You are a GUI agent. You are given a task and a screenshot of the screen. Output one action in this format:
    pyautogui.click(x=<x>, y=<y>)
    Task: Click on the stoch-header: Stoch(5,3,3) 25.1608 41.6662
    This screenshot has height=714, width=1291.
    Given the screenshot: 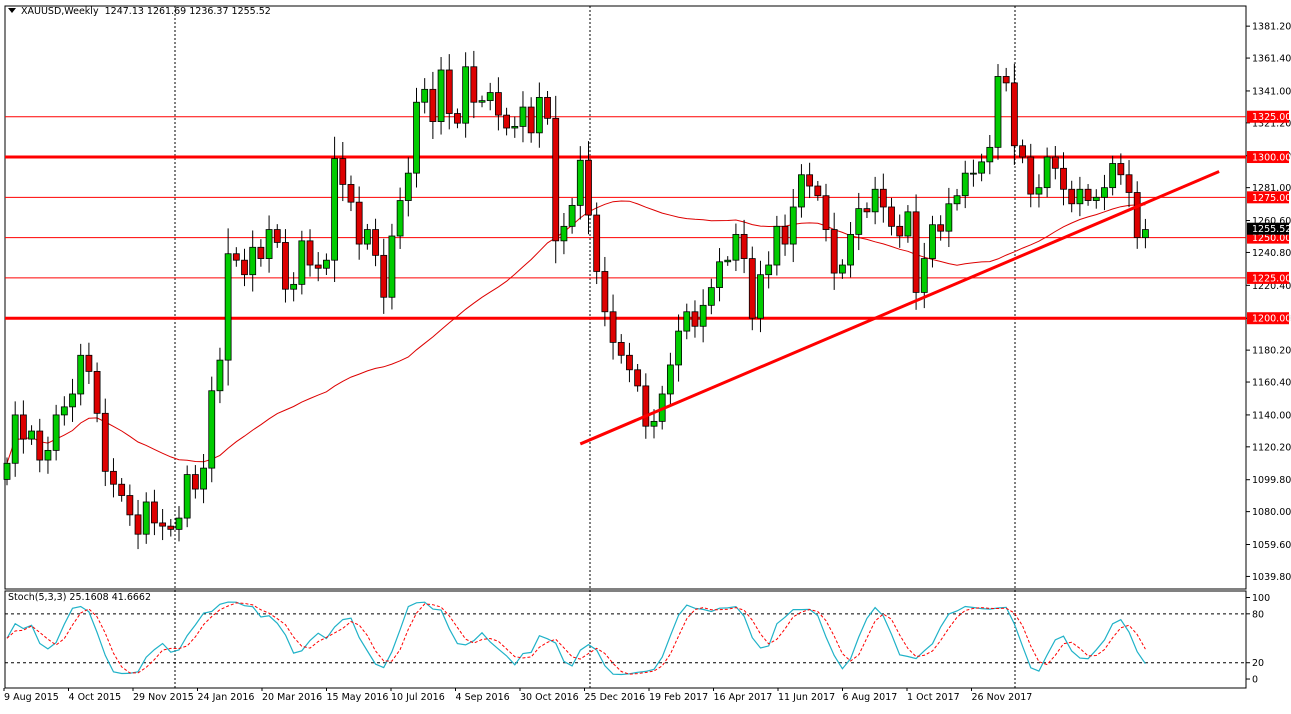 What is the action you would take?
    pyautogui.click(x=80, y=597)
    